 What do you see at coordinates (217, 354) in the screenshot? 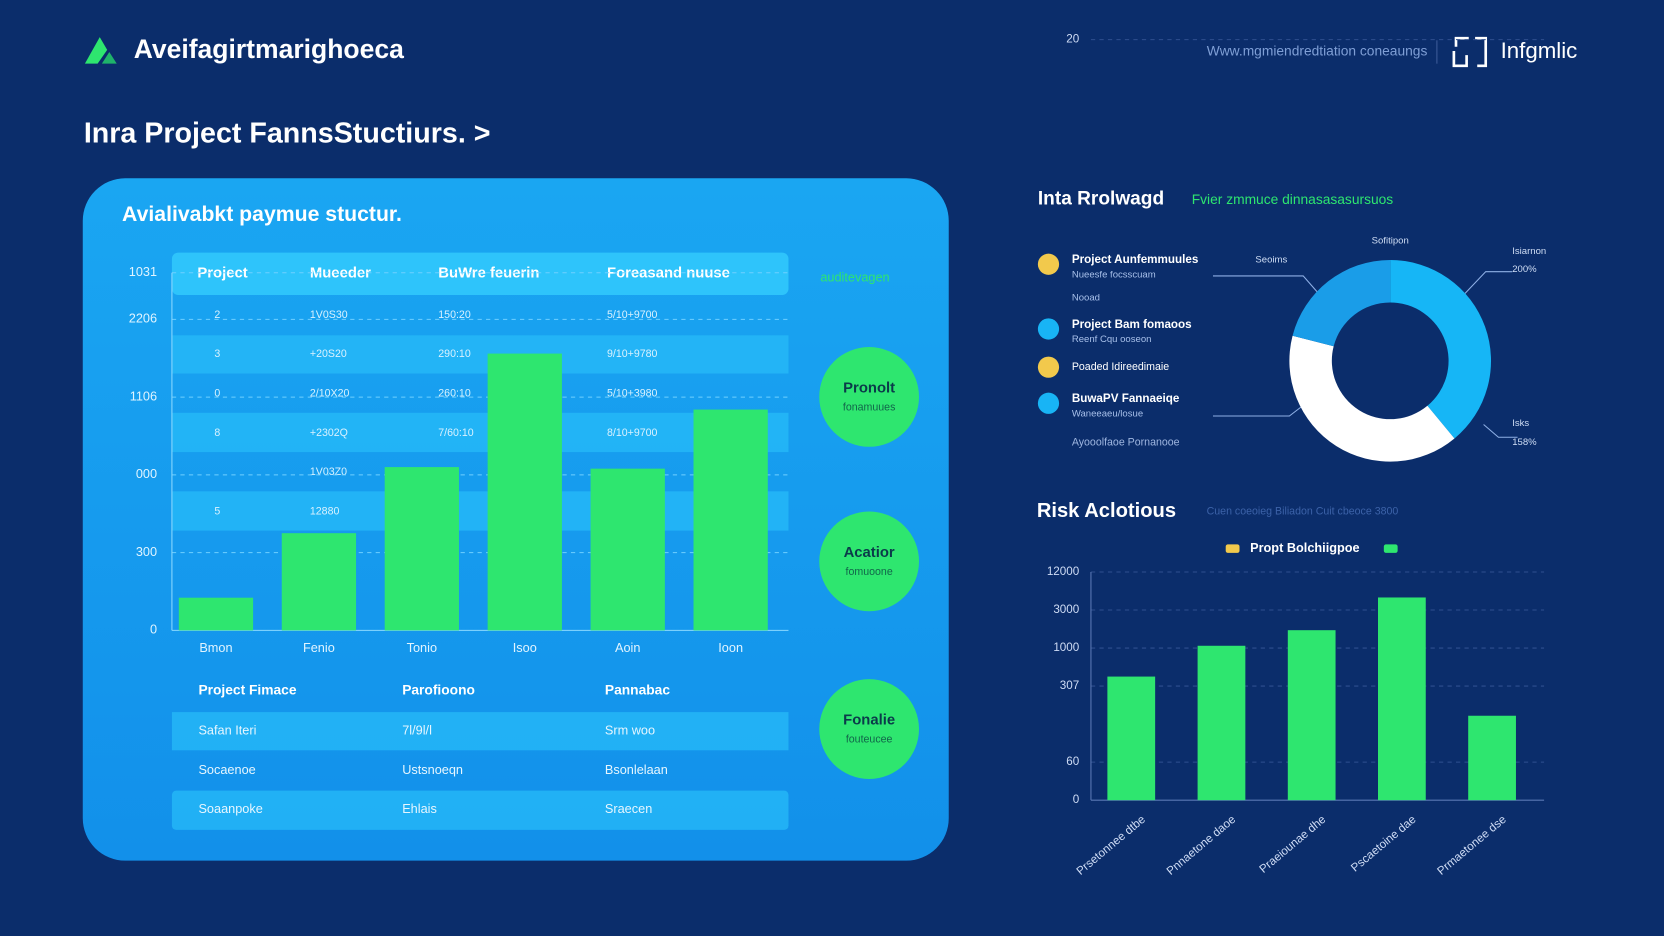
I see `table-cell: 3` at bounding box center [217, 354].